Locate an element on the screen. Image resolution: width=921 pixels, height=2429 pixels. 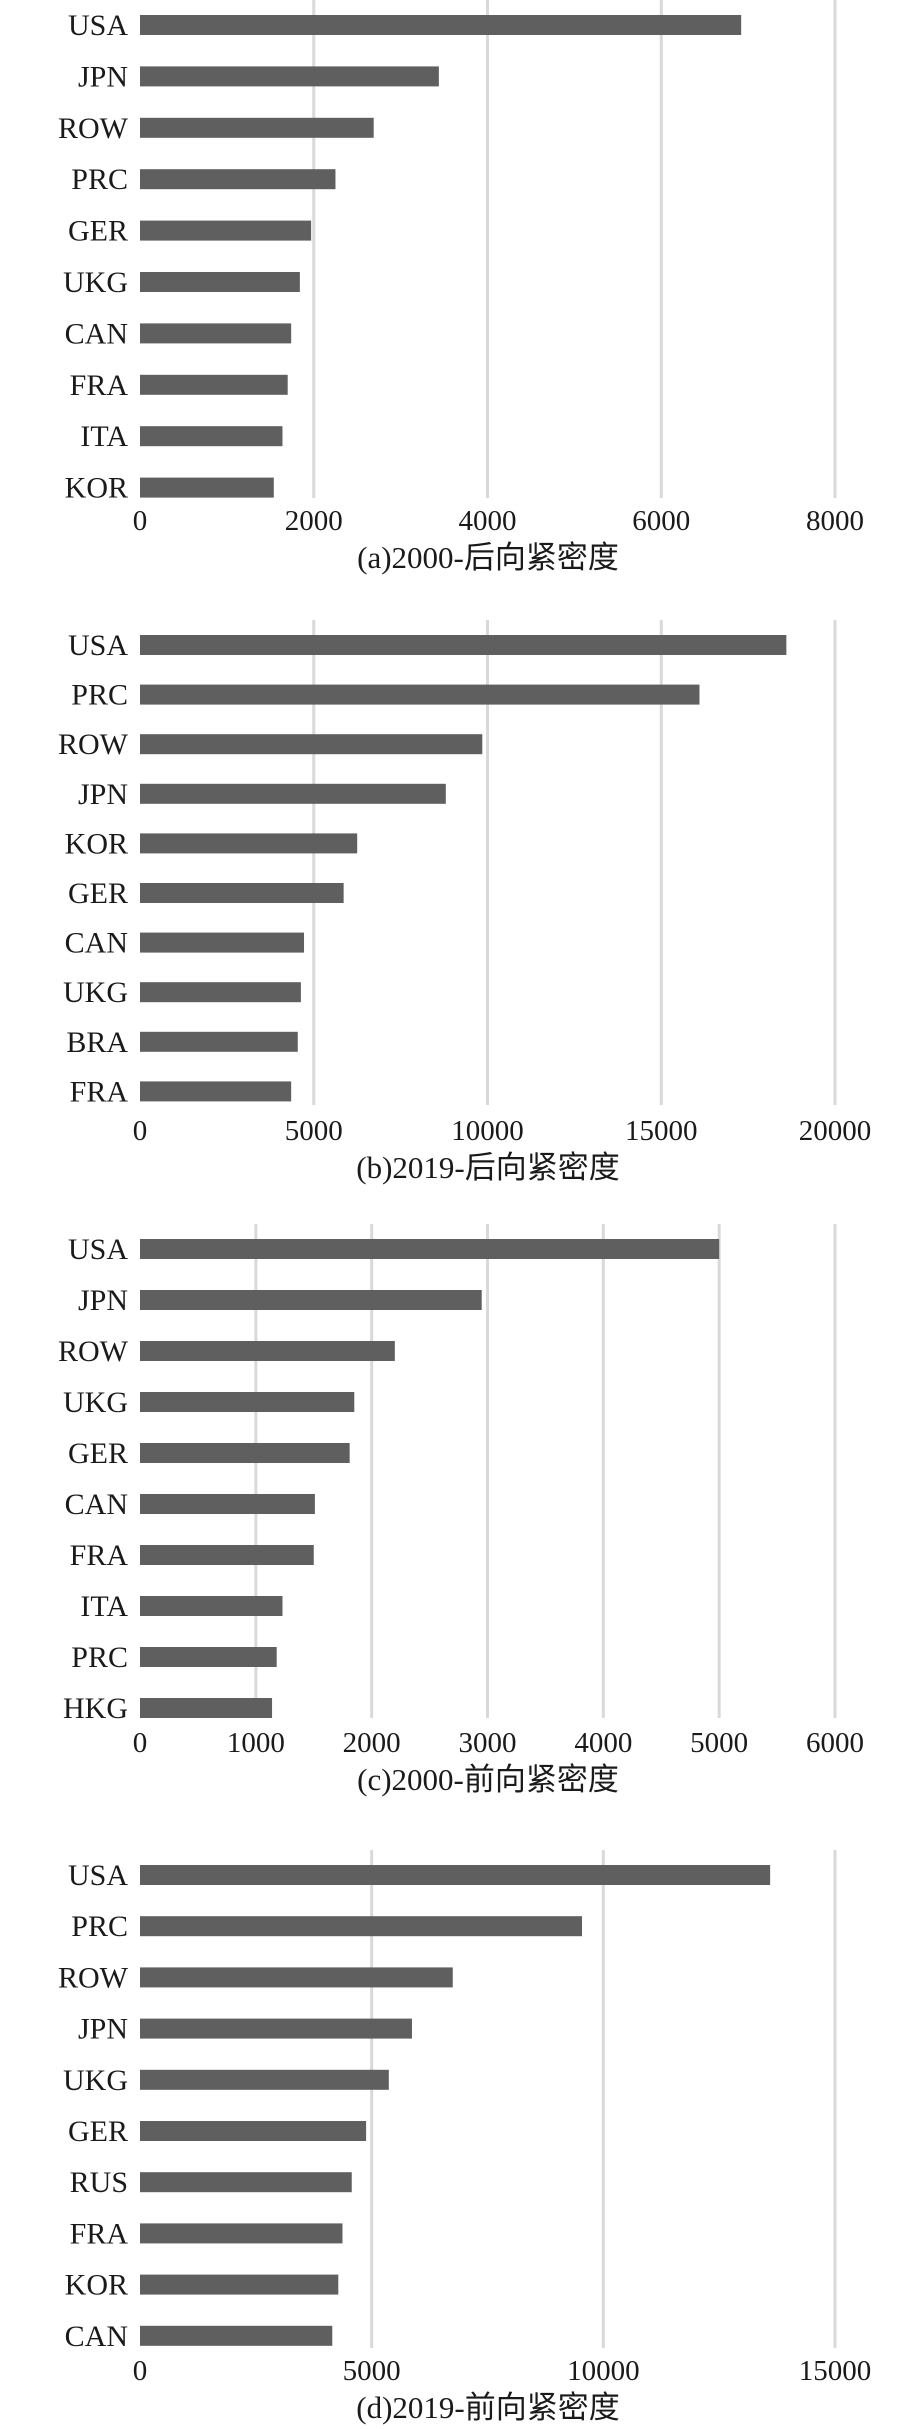
chart-c-tick-label: 6000 is located at coordinates (835, 1743).